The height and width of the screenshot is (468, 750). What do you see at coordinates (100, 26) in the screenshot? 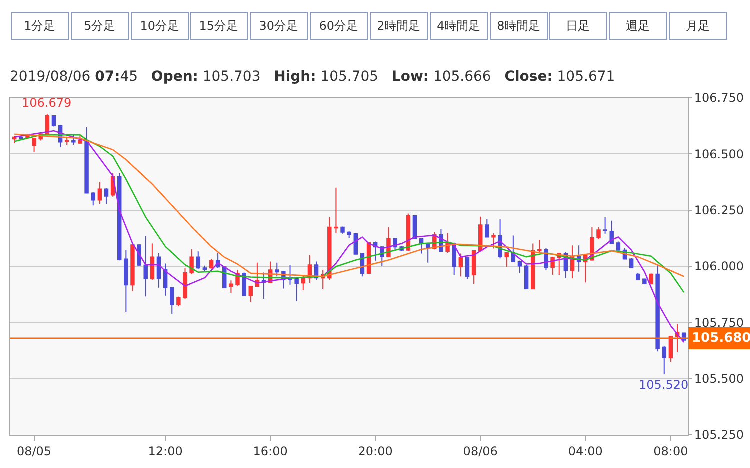
I see `text: 5分足` at bounding box center [100, 26].